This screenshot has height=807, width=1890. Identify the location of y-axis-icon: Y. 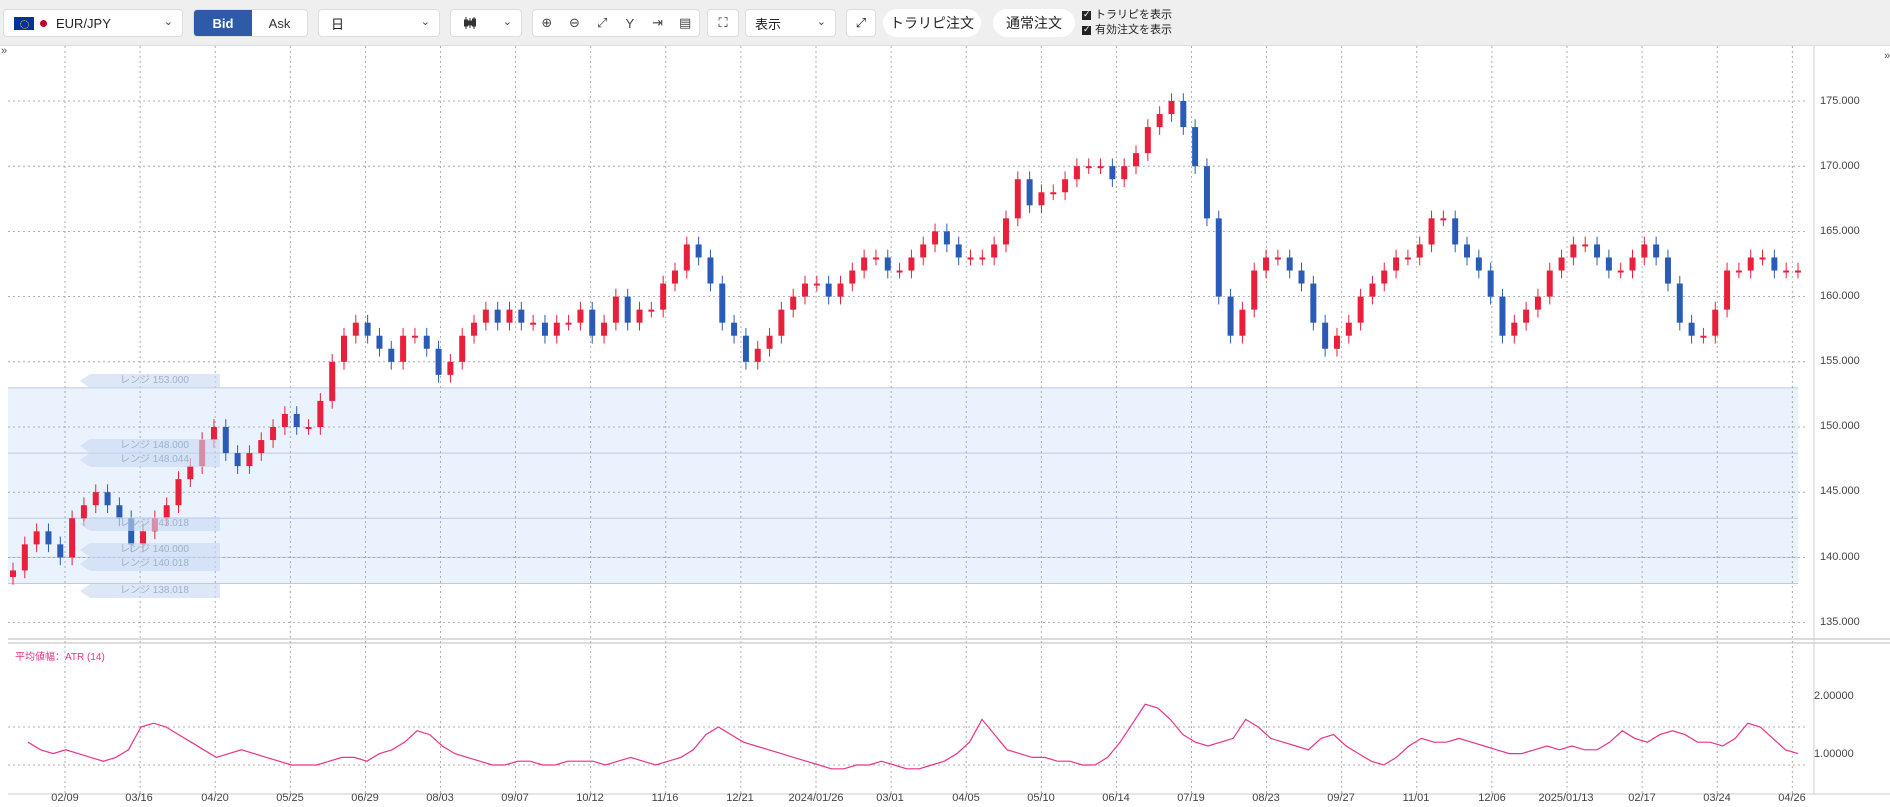
(630, 23).